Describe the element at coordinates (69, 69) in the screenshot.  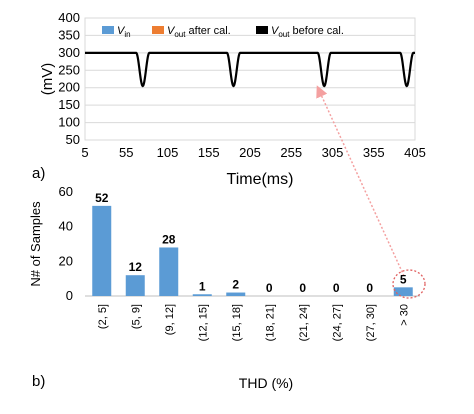
I see `waveform-y-tick-label: 250` at that location.